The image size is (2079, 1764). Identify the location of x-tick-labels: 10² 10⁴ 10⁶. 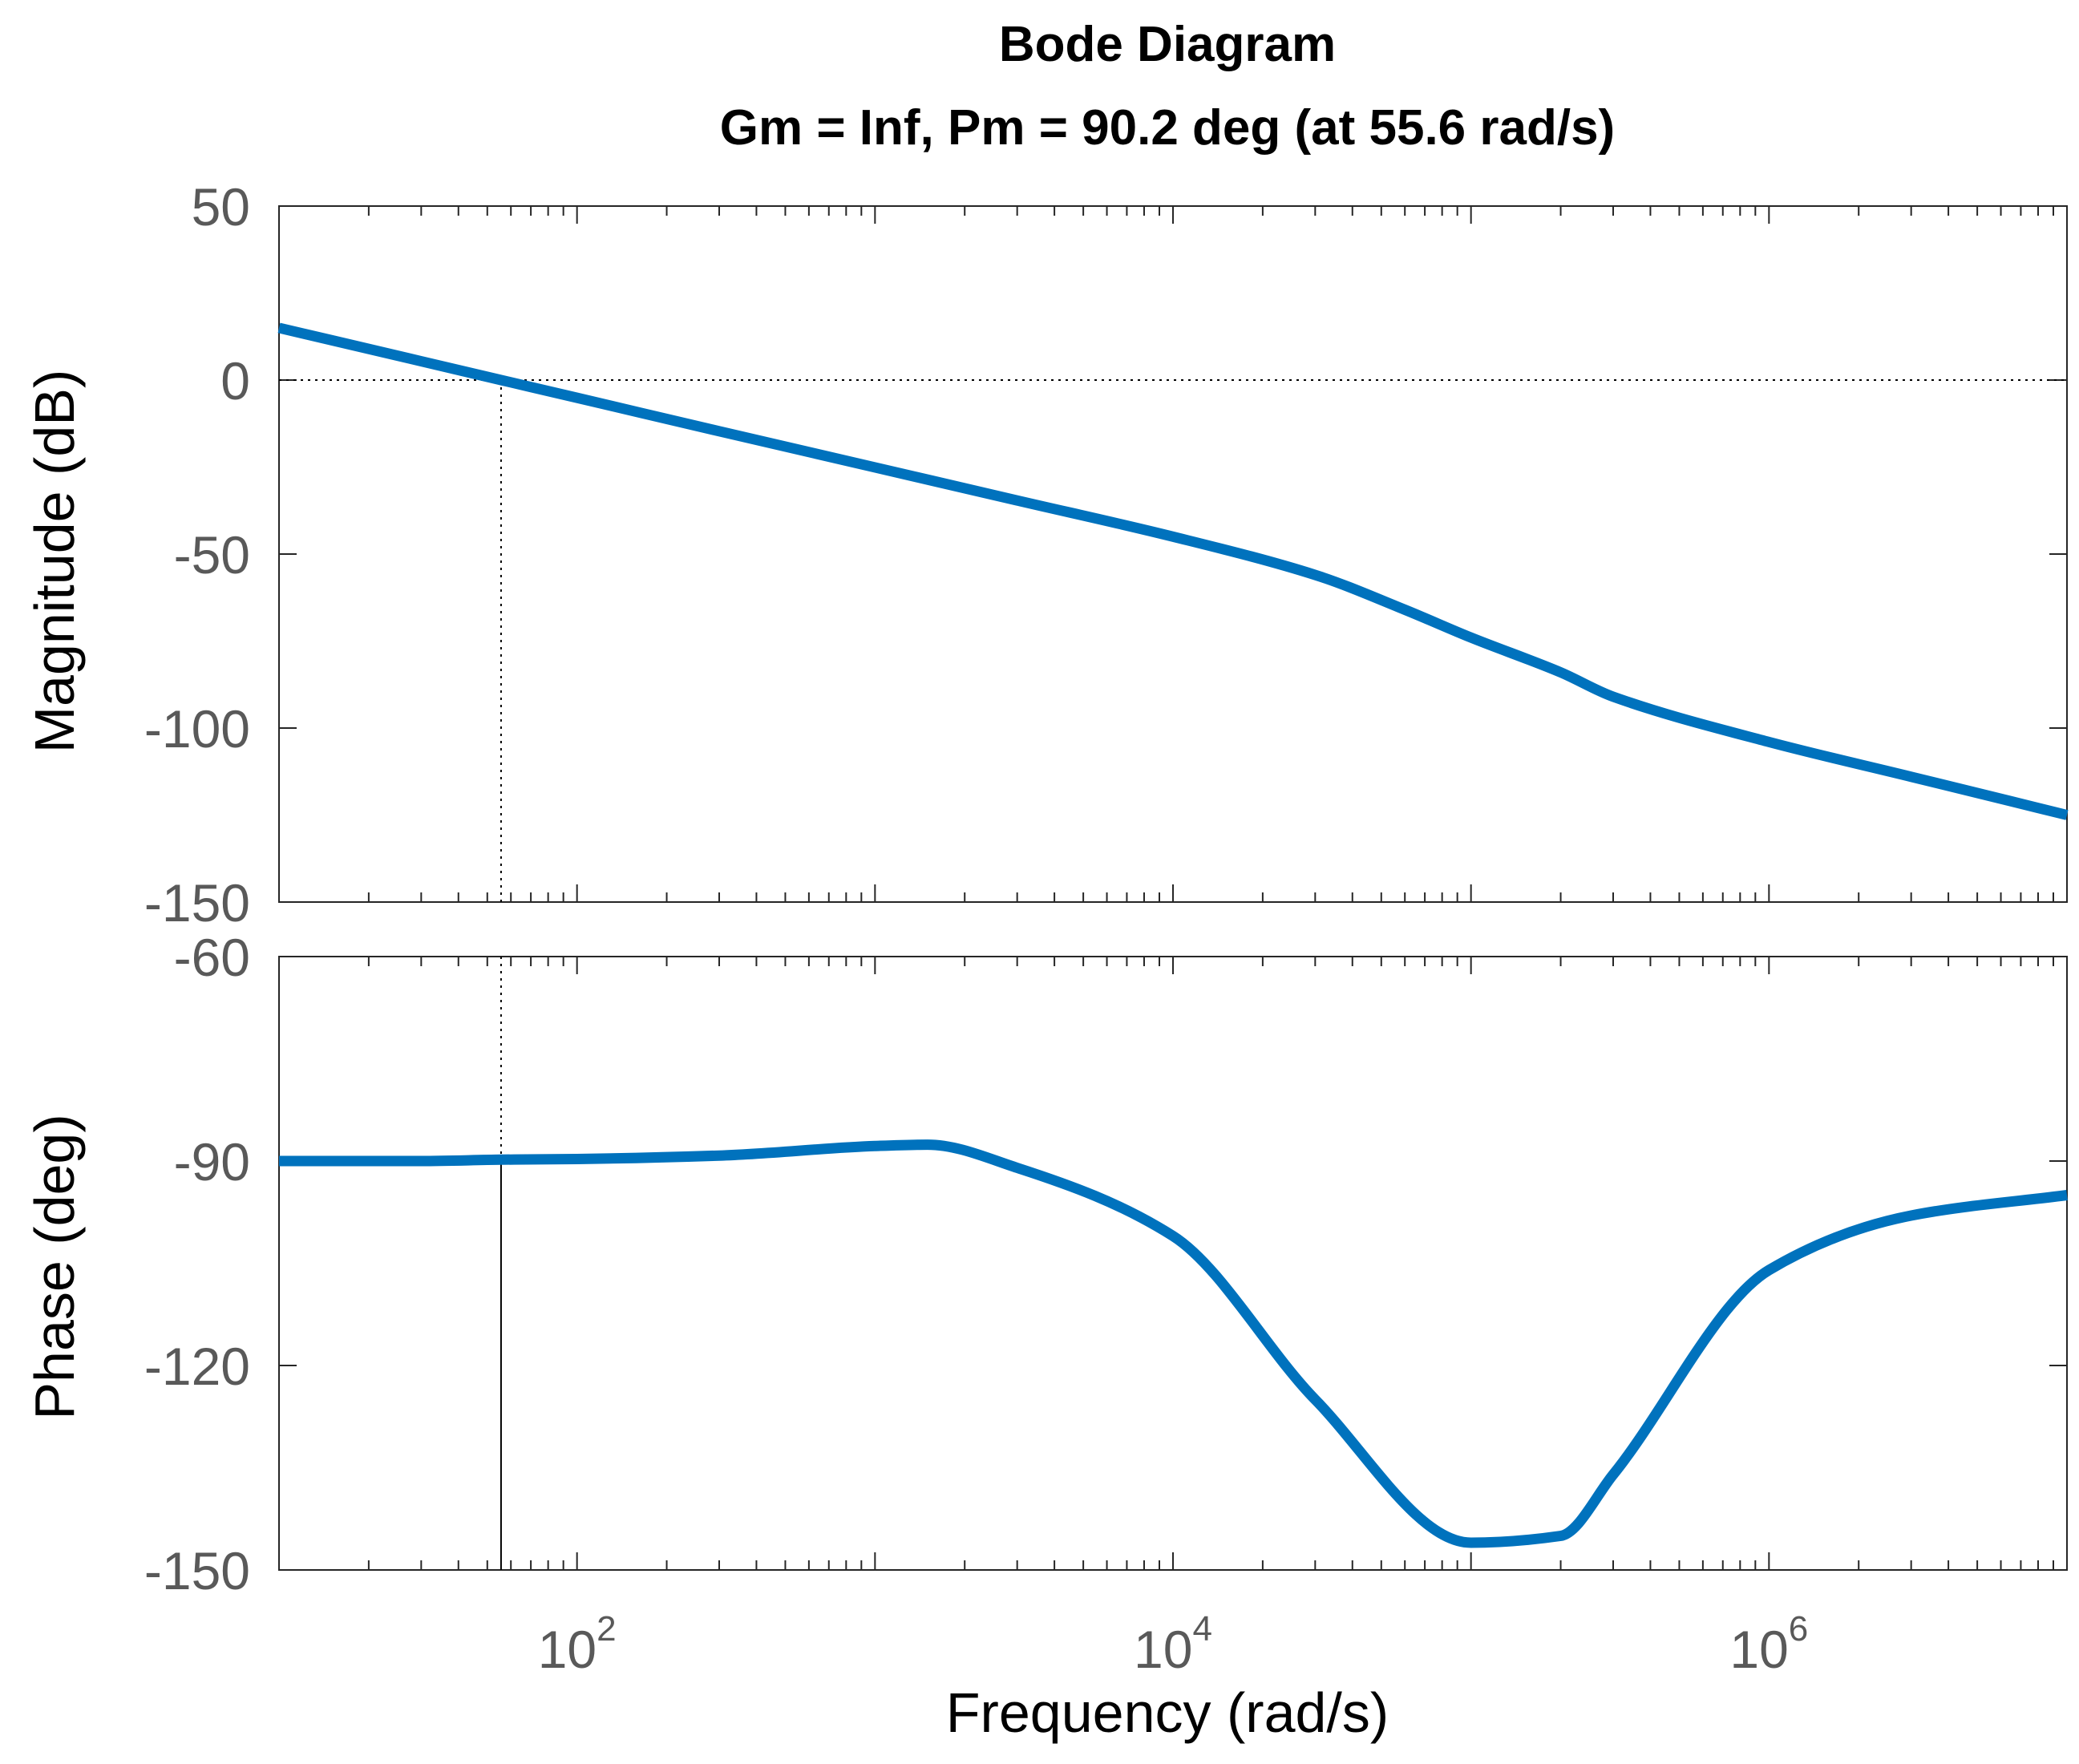
(1173, 1644).